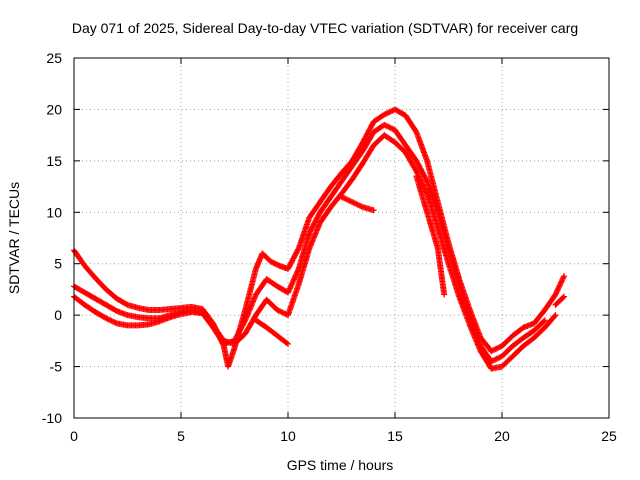  Describe the element at coordinates (58, 264) in the screenshot. I see `y-tick-label: 5` at that location.